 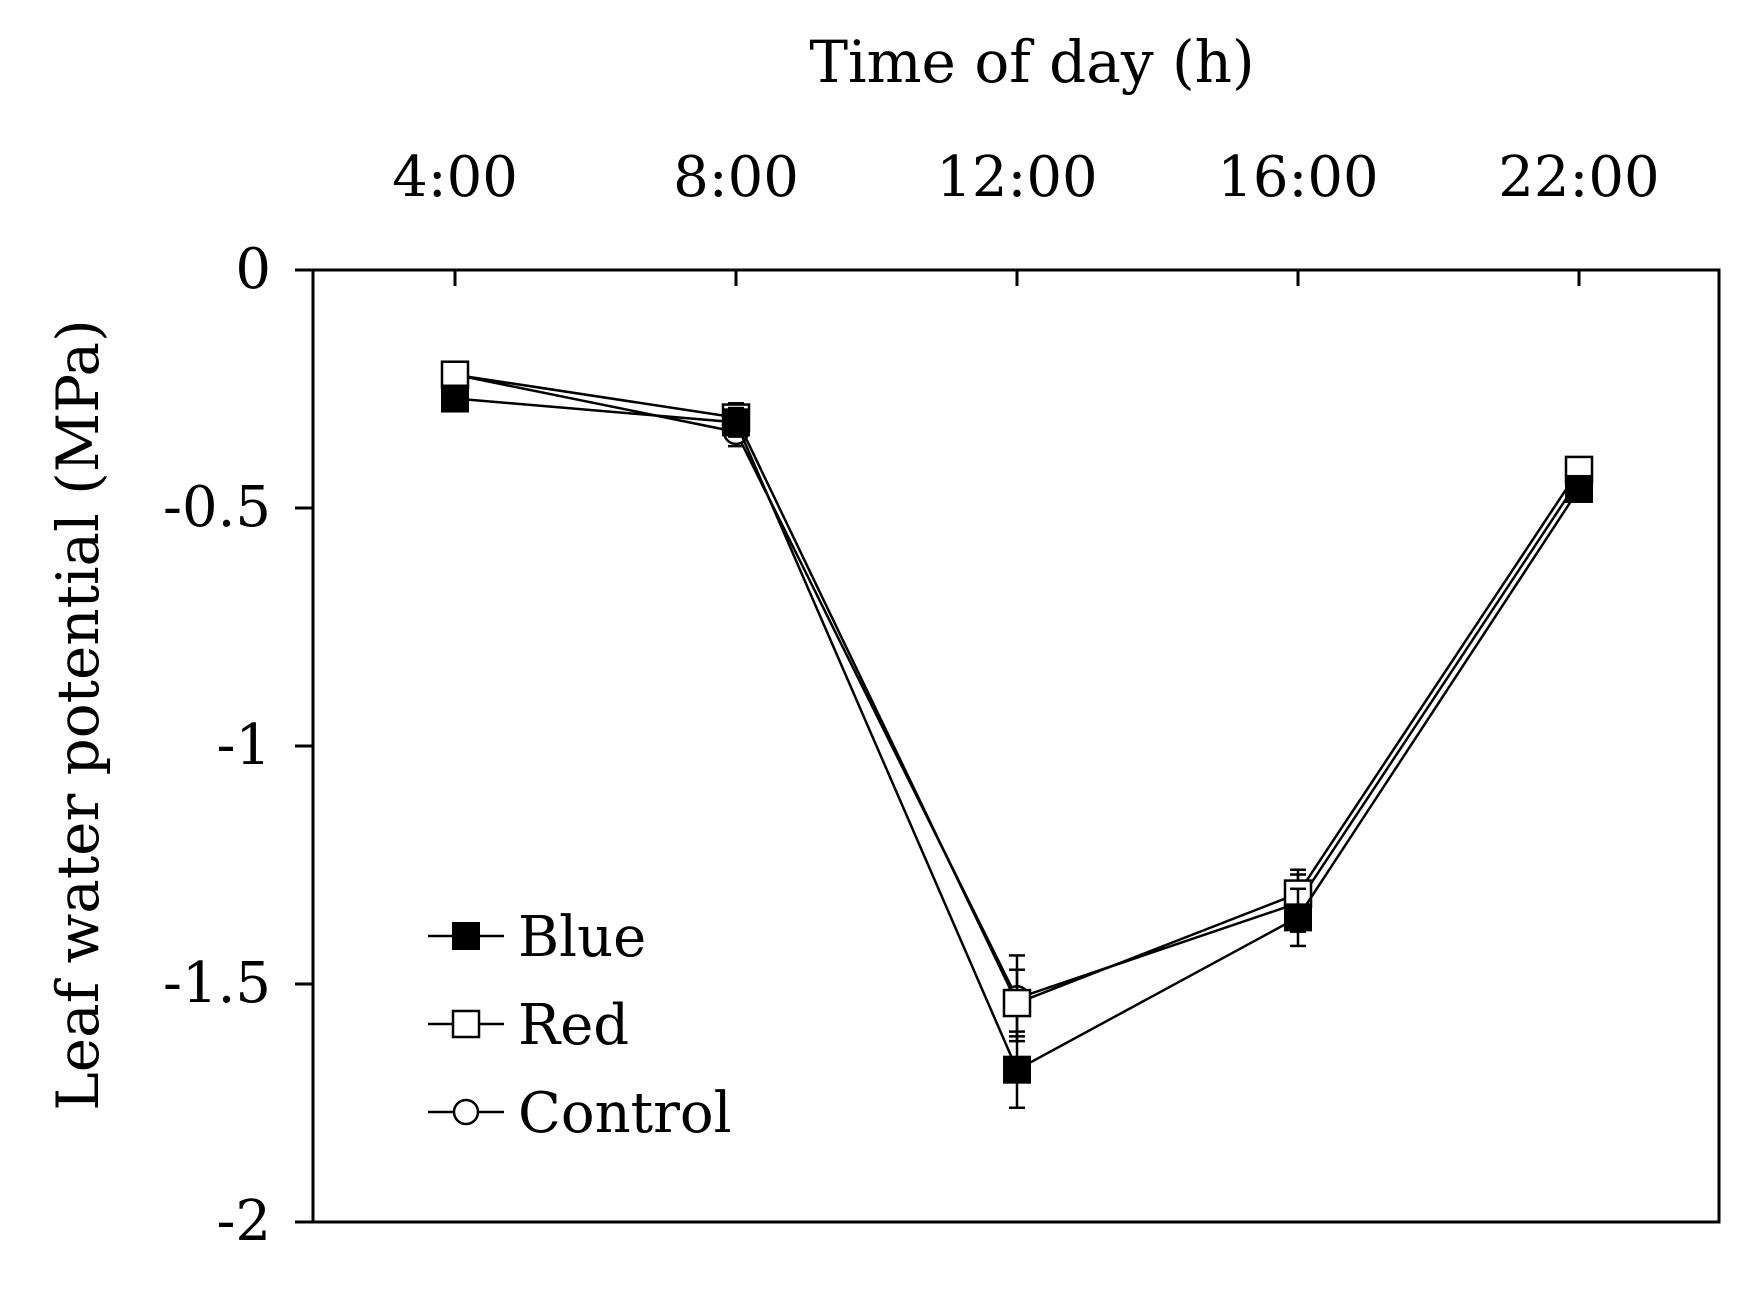 What do you see at coordinates (1297, 177) in the screenshot?
I see `x-tick-label: 16:00` at bounding box center [1297, 177].